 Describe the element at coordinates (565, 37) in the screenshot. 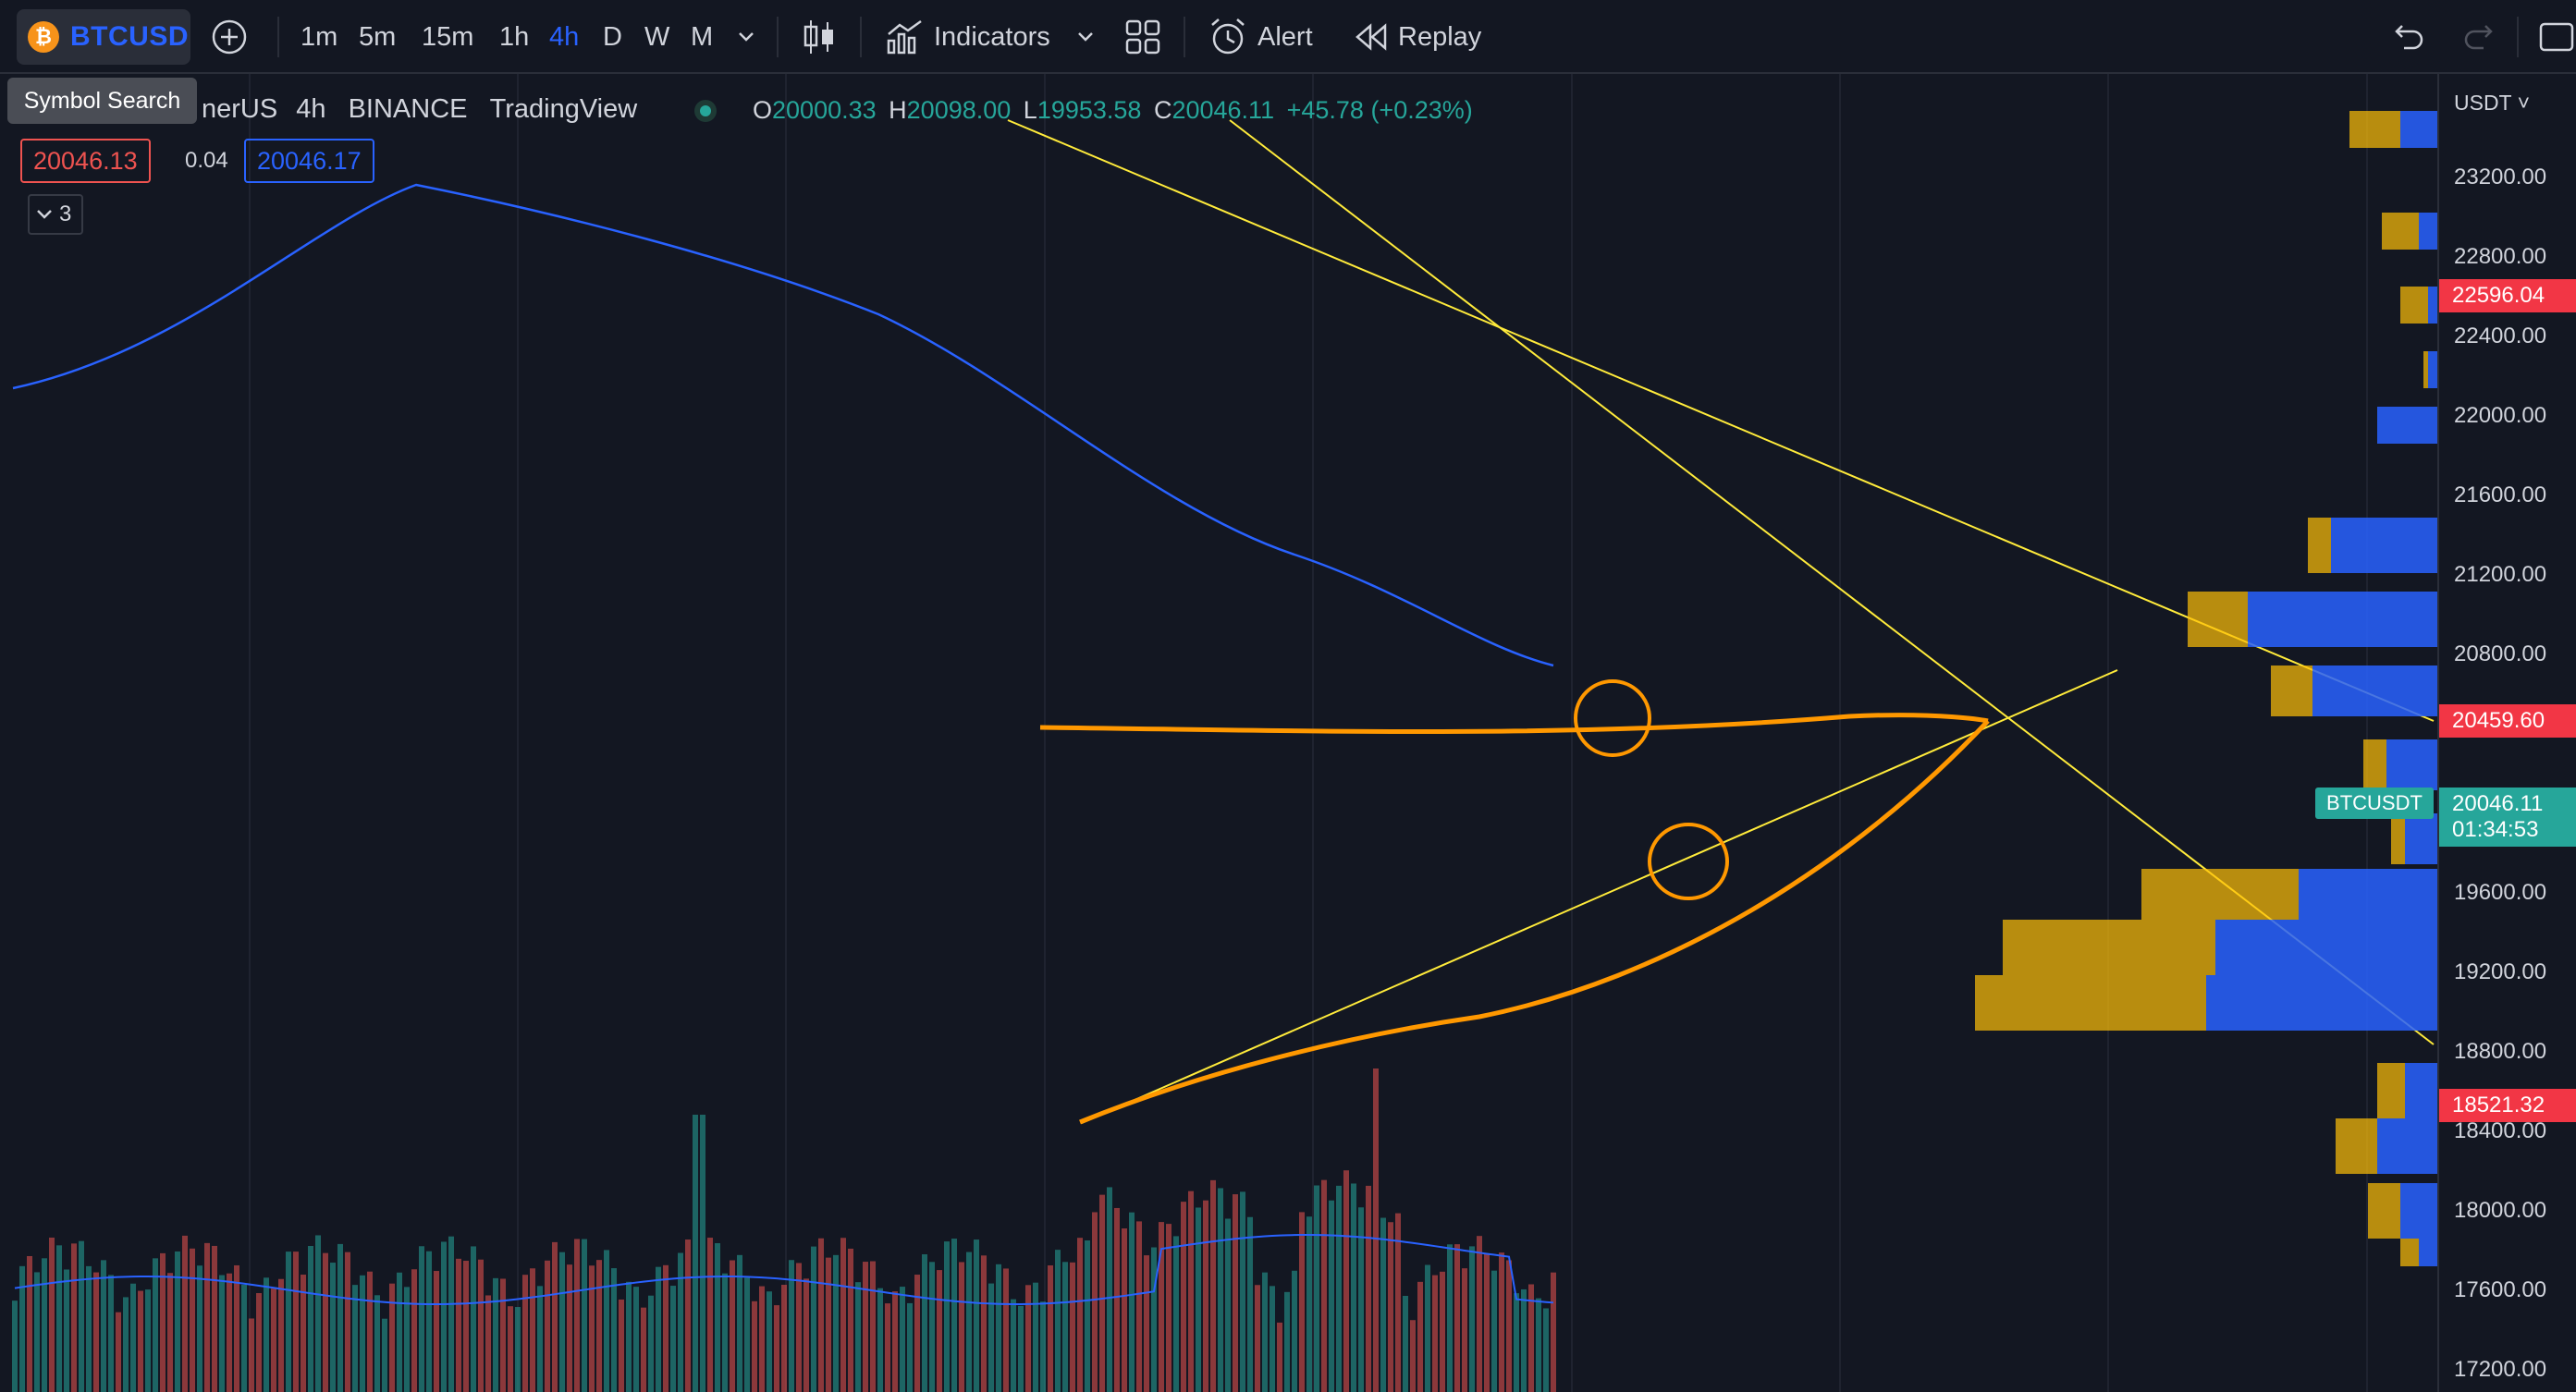

I see `interval-4h: 4h` at that location.